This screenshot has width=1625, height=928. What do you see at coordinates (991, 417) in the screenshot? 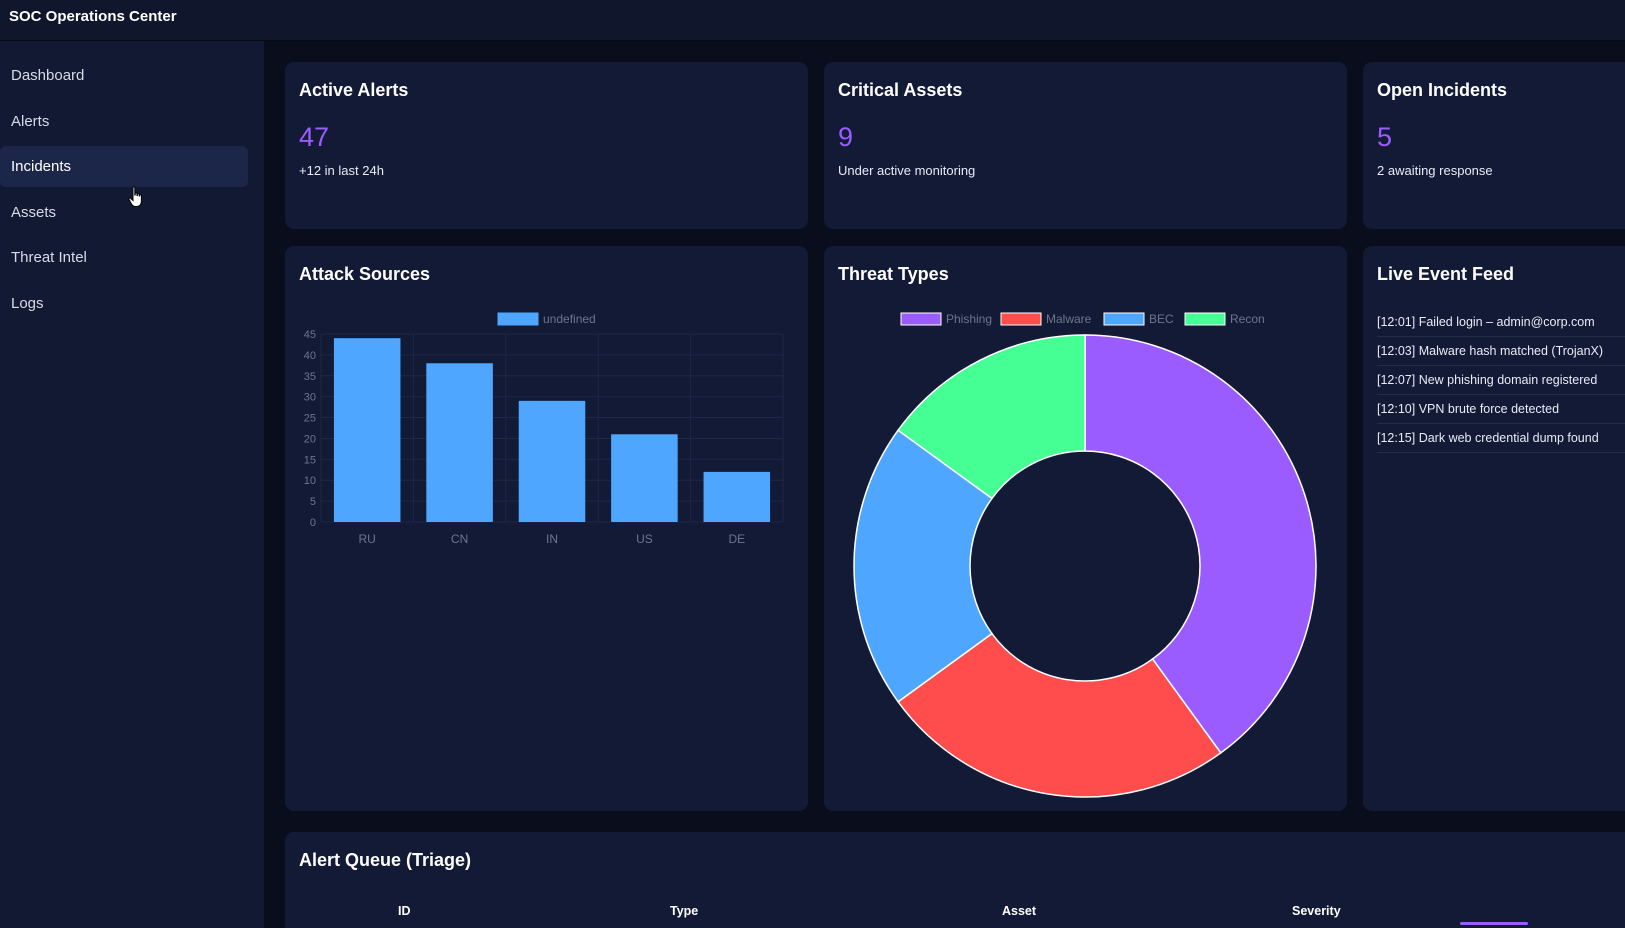
I see `slice-recon` at bounding box center [991, 417].